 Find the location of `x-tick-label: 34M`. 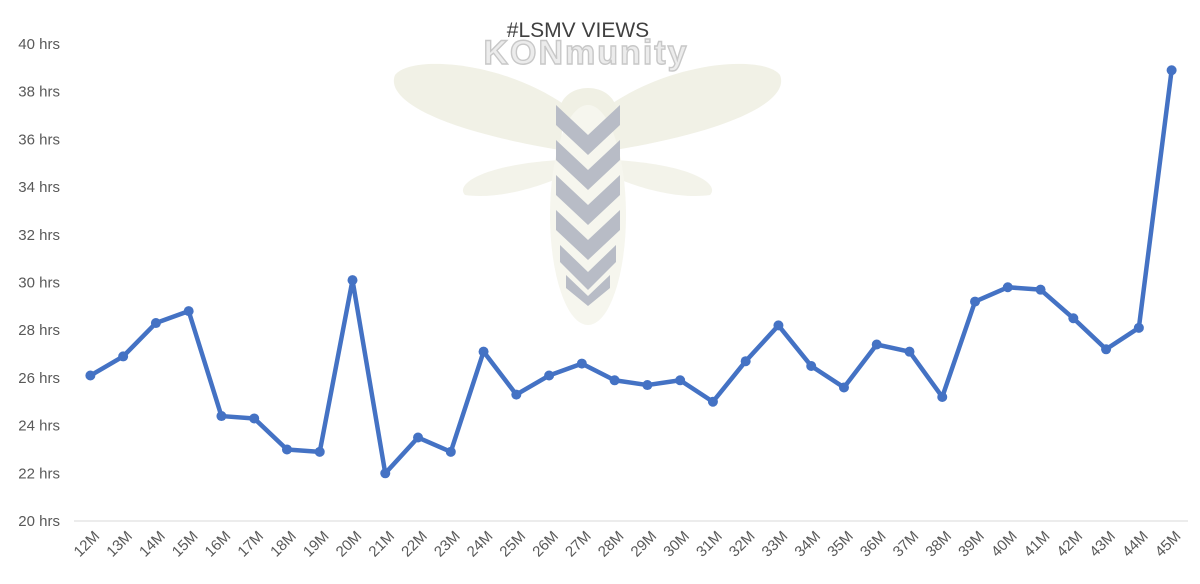

x-tick-label: 34M is located at coordinates (807, 544).